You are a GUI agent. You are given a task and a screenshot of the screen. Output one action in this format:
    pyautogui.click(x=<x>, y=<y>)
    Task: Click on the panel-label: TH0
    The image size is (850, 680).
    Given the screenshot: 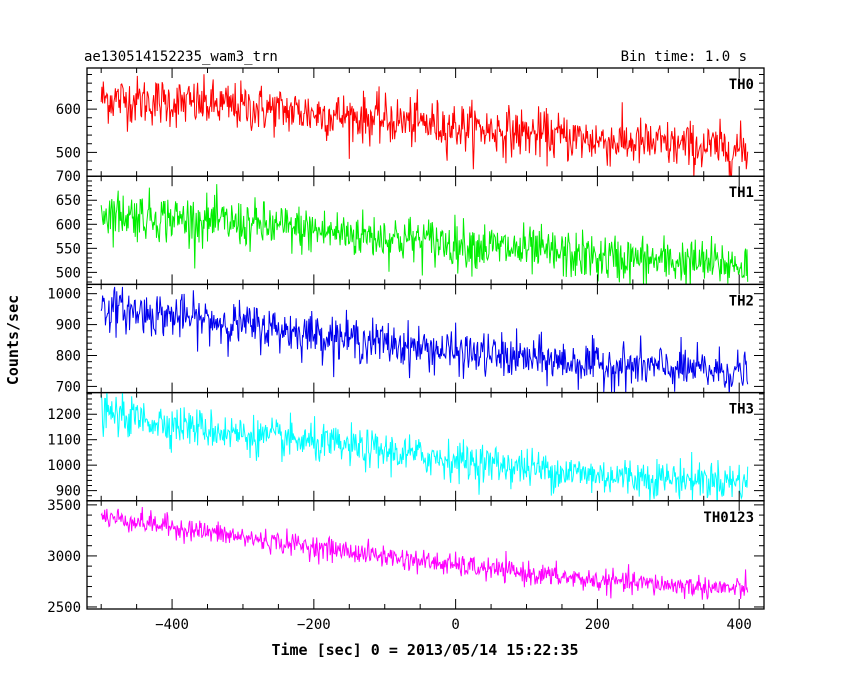 What is the action you would take?
    pyautogui.click(x=741, y=85)
    